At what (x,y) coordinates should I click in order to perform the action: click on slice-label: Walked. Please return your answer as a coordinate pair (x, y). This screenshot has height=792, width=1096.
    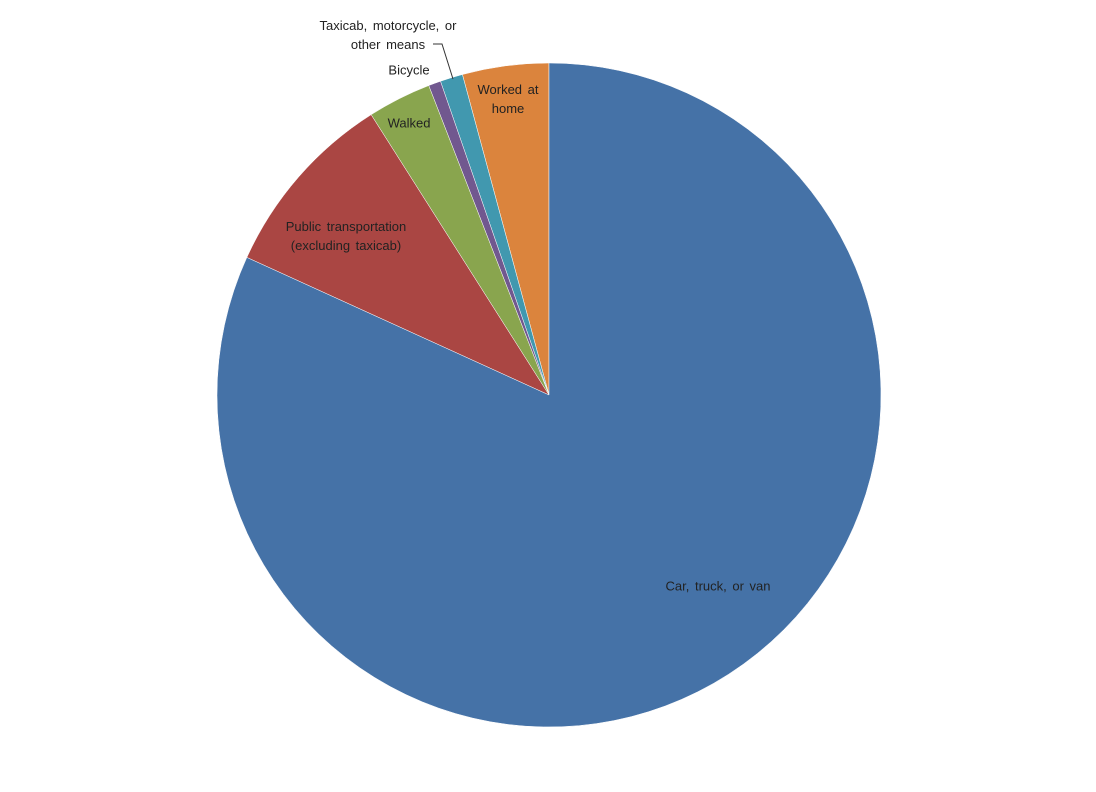
    Looking at the image, I should click on (409, 123).